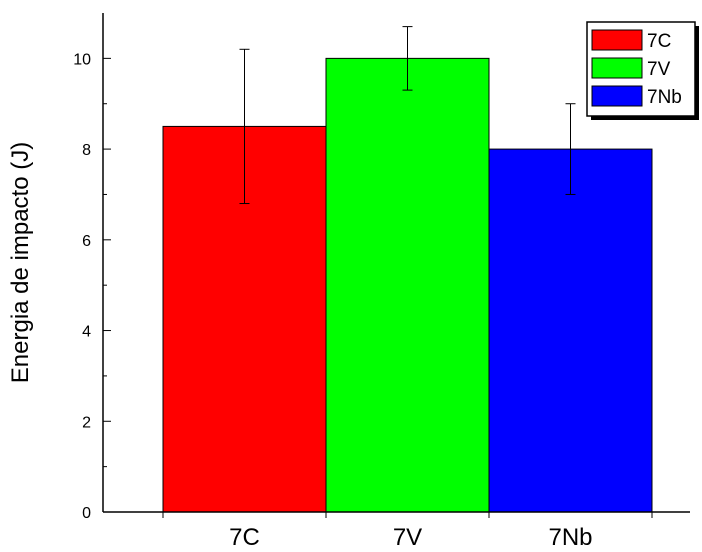  I want to click on y-tick-label: 0, so click(86, 513).